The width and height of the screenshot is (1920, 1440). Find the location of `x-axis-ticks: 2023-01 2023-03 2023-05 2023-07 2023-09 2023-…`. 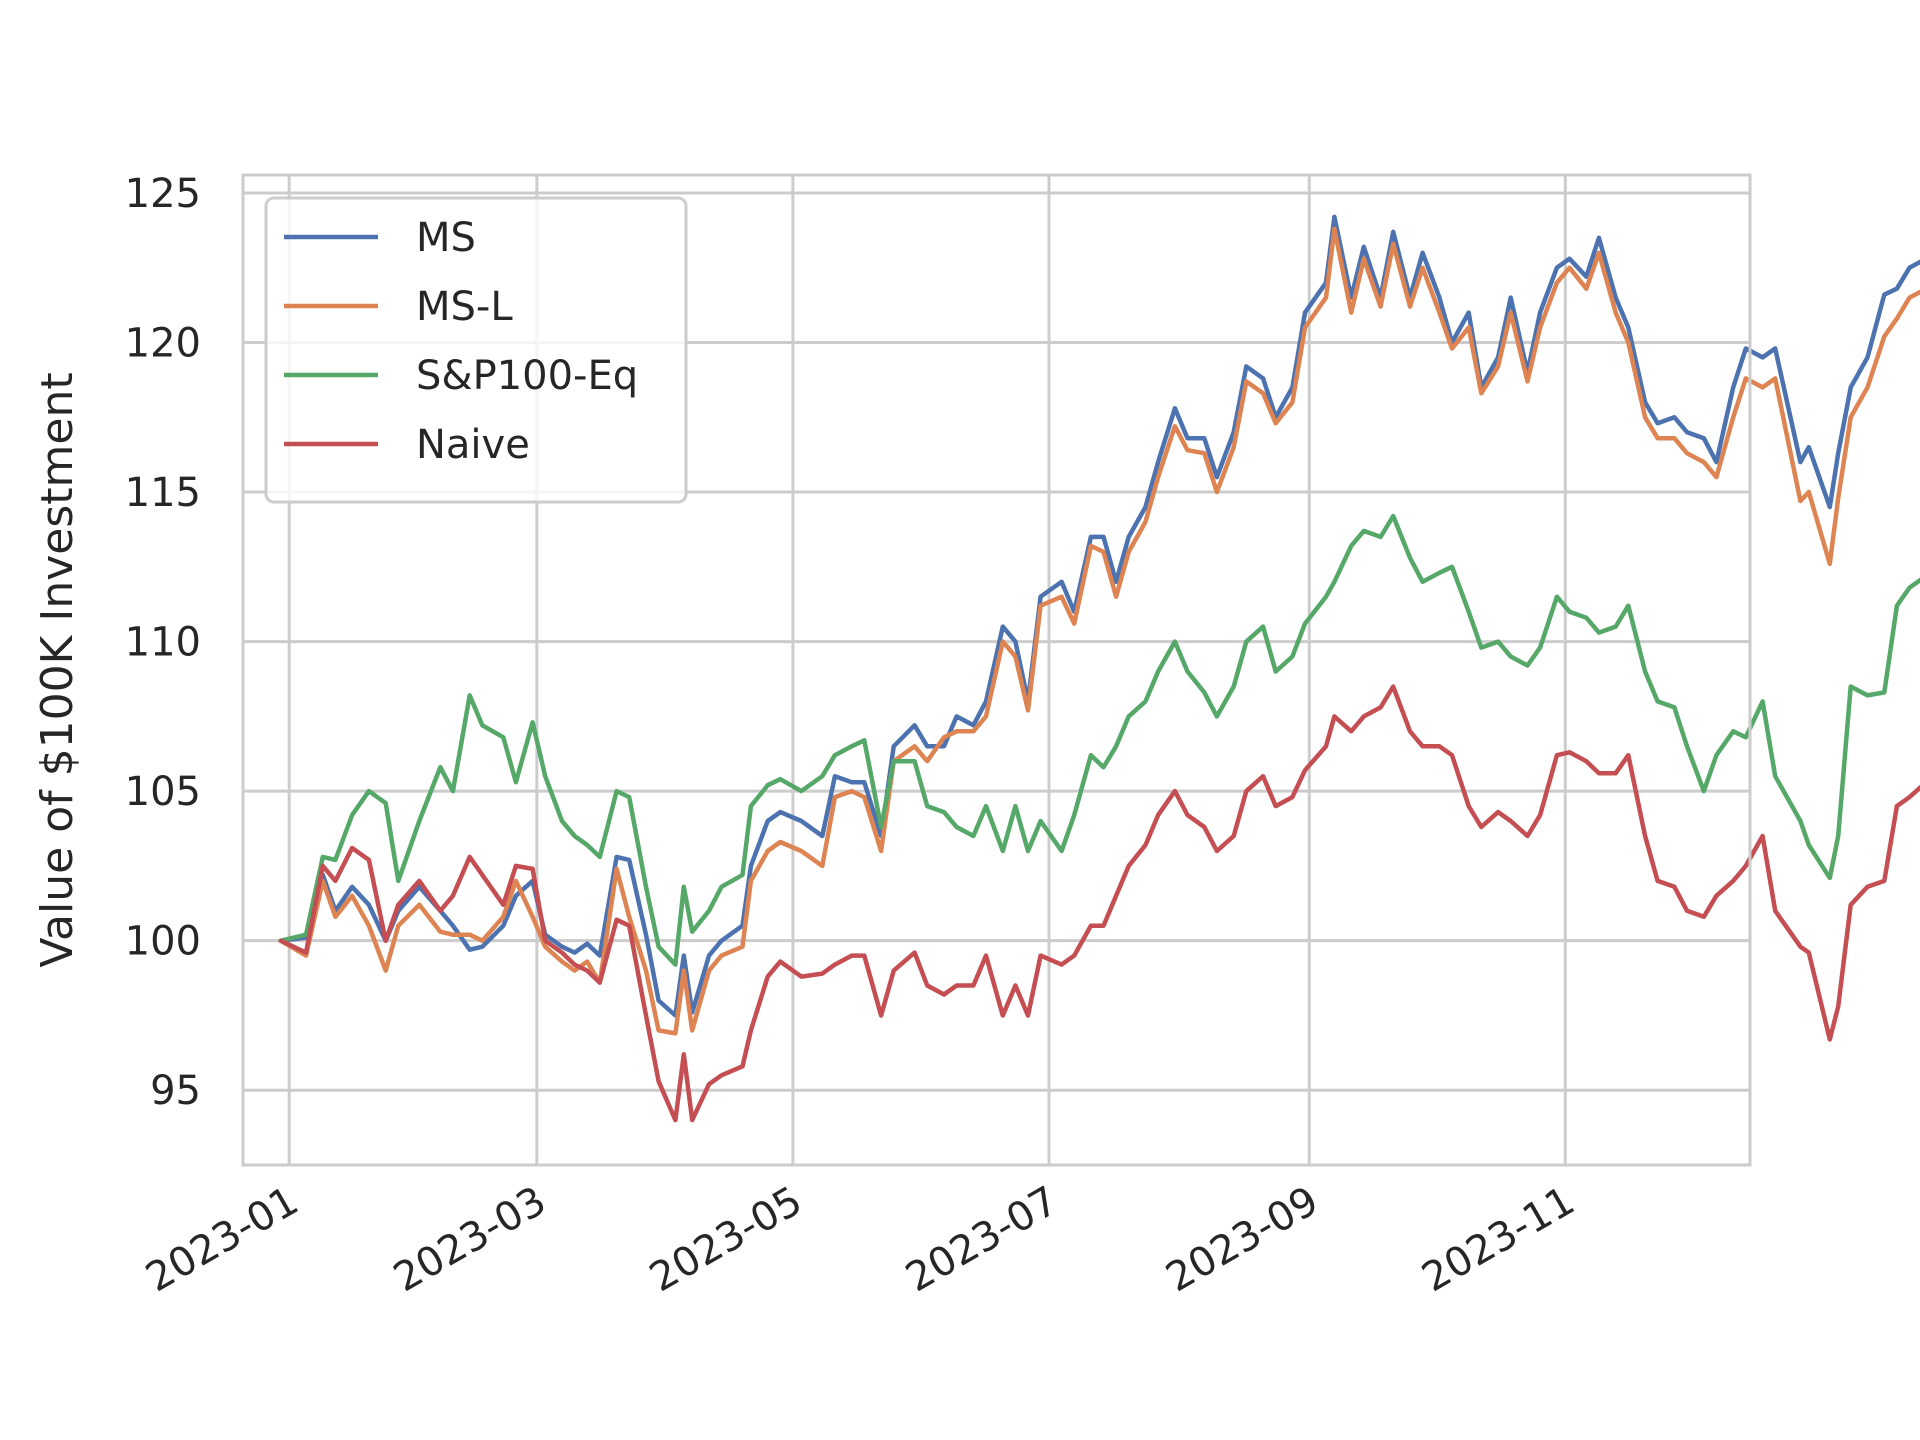

x-axis-ticks: 2023-01 2023-03 2023-05 2023-07 2023-09 2023-… is located at coordinates (860, 1239).